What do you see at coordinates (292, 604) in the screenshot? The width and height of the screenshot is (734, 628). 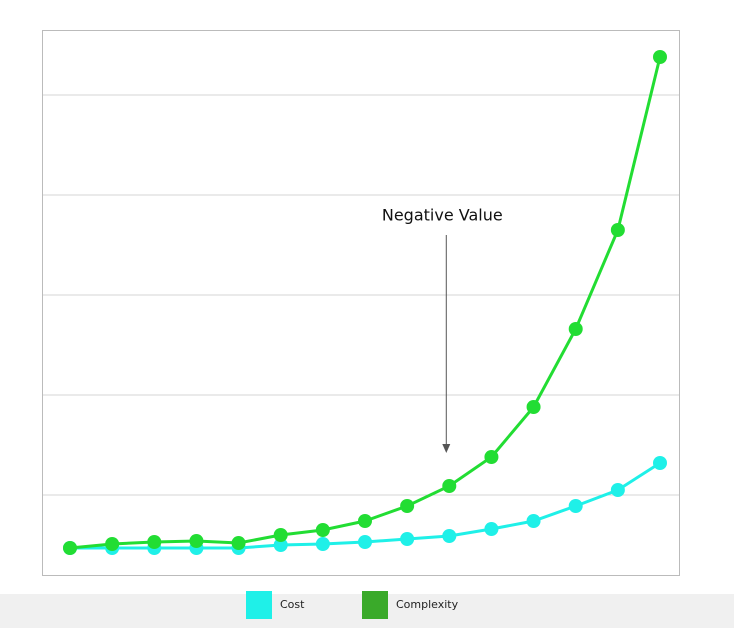 I see `legend-label: Cost` at bounding box center [292, 604].